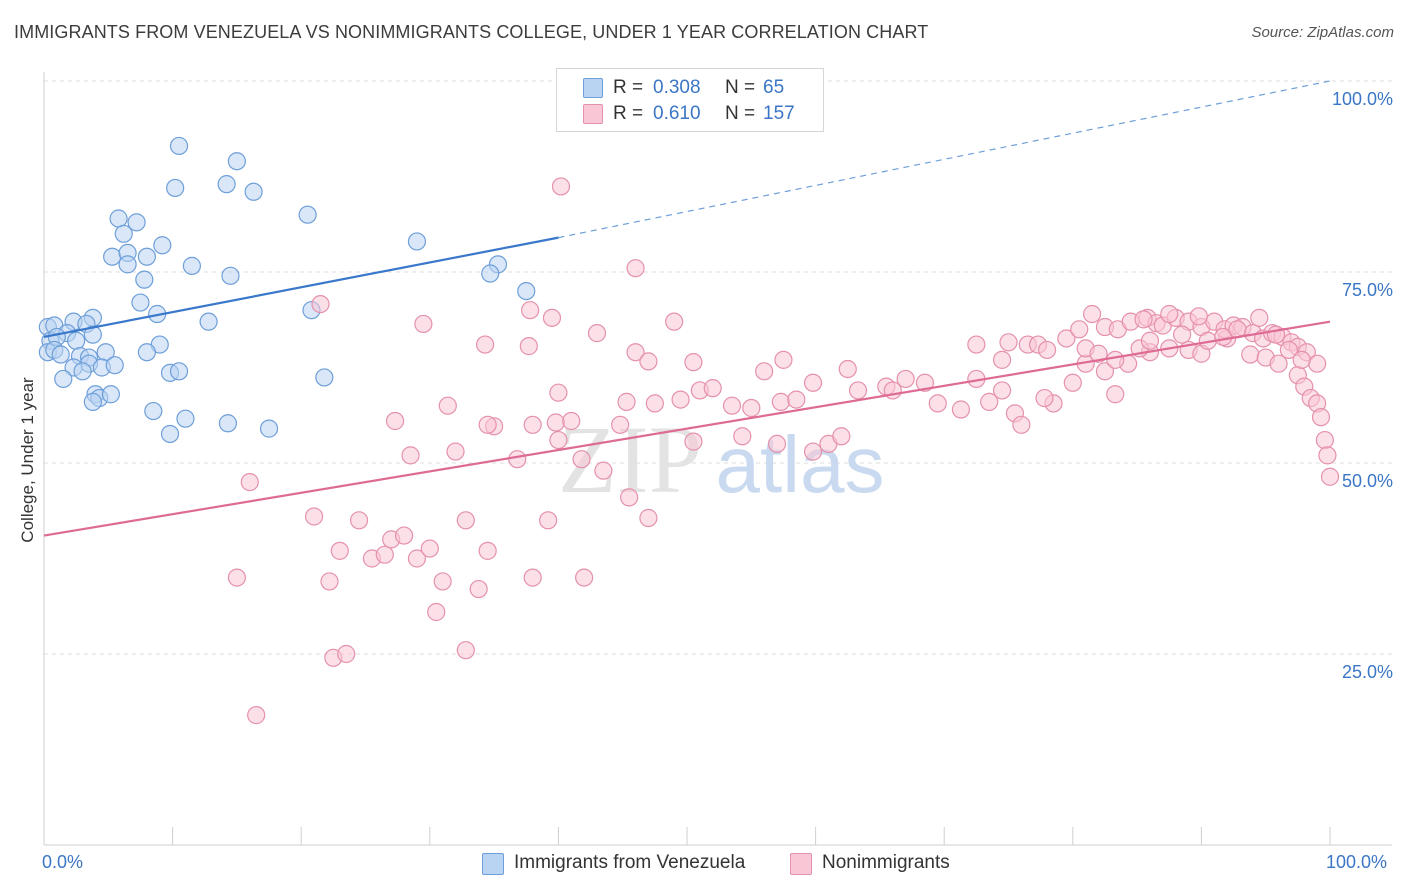 The image size is (1406, 892). I want to click on y-tick-label: 100.0%, so click(1362, 99).